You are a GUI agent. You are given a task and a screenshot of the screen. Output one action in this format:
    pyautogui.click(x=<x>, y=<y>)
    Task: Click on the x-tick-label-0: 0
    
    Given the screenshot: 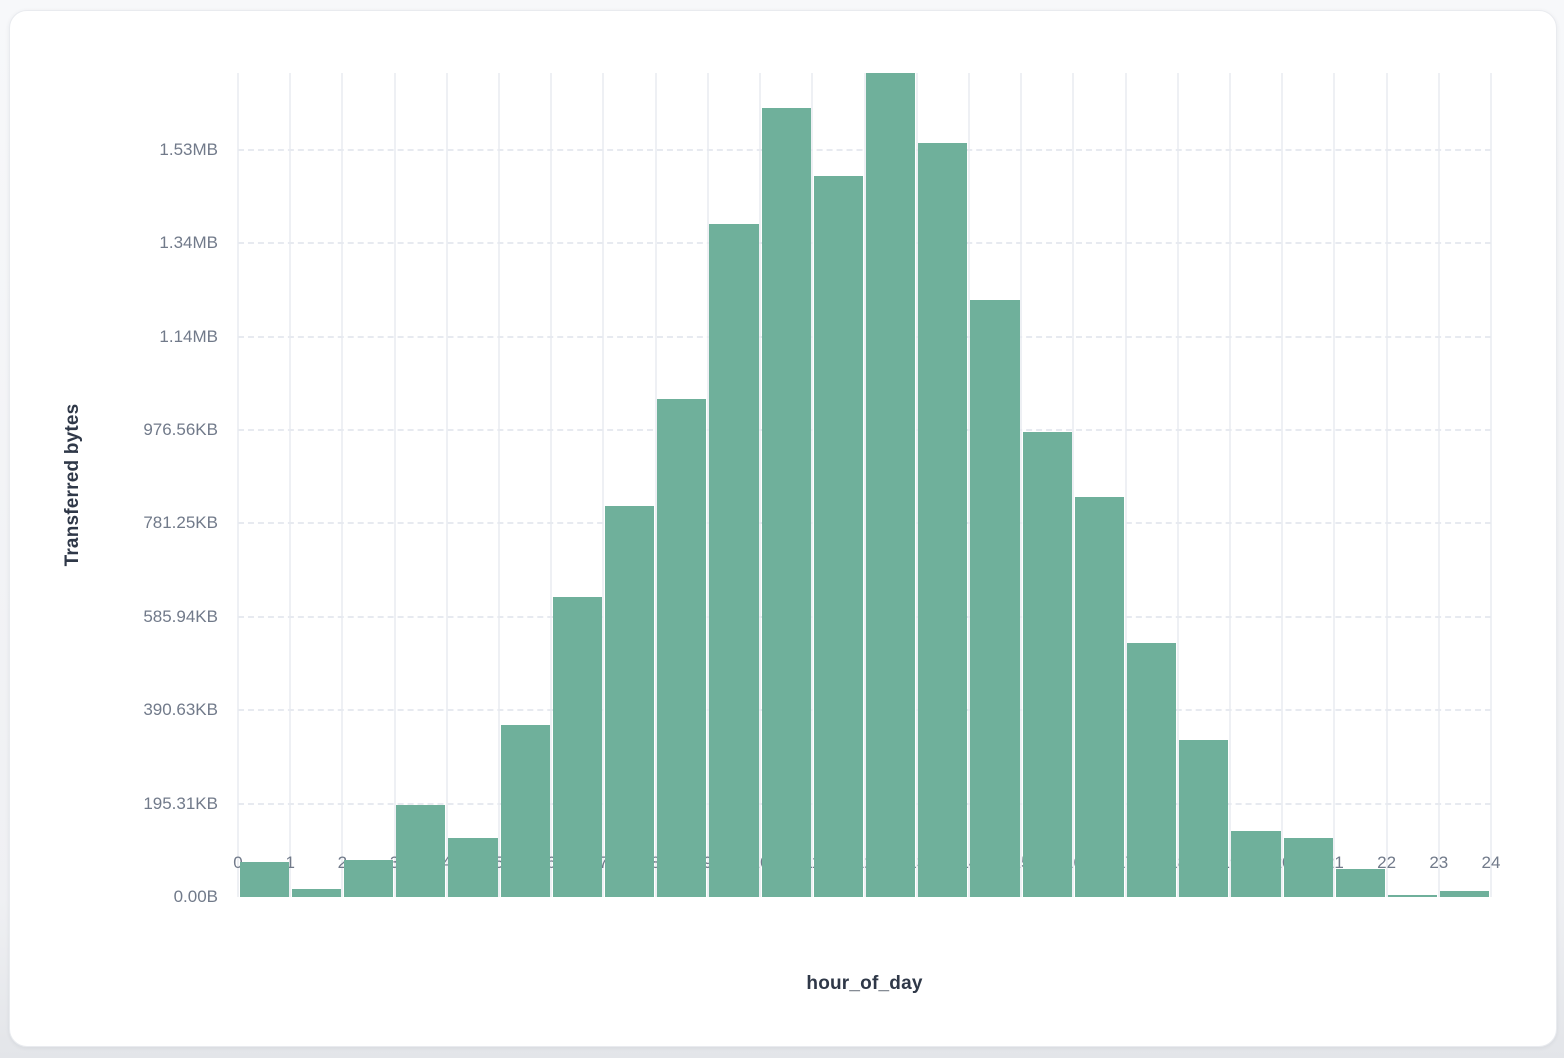 What is the action you would take?
    pyautogui.click(x=238, y=862)
    